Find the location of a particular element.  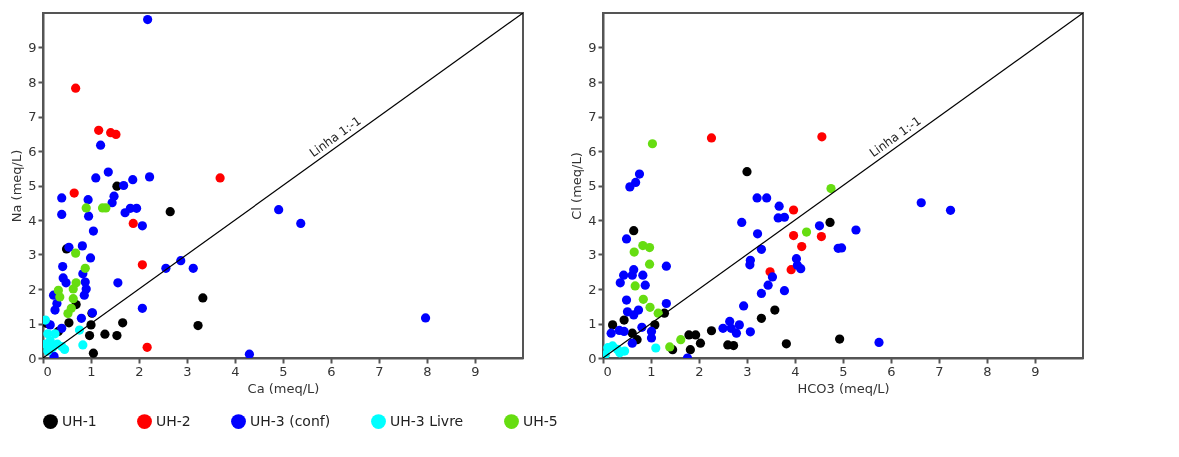

legend-label: UH-2 is located at coordinates (173, 420).